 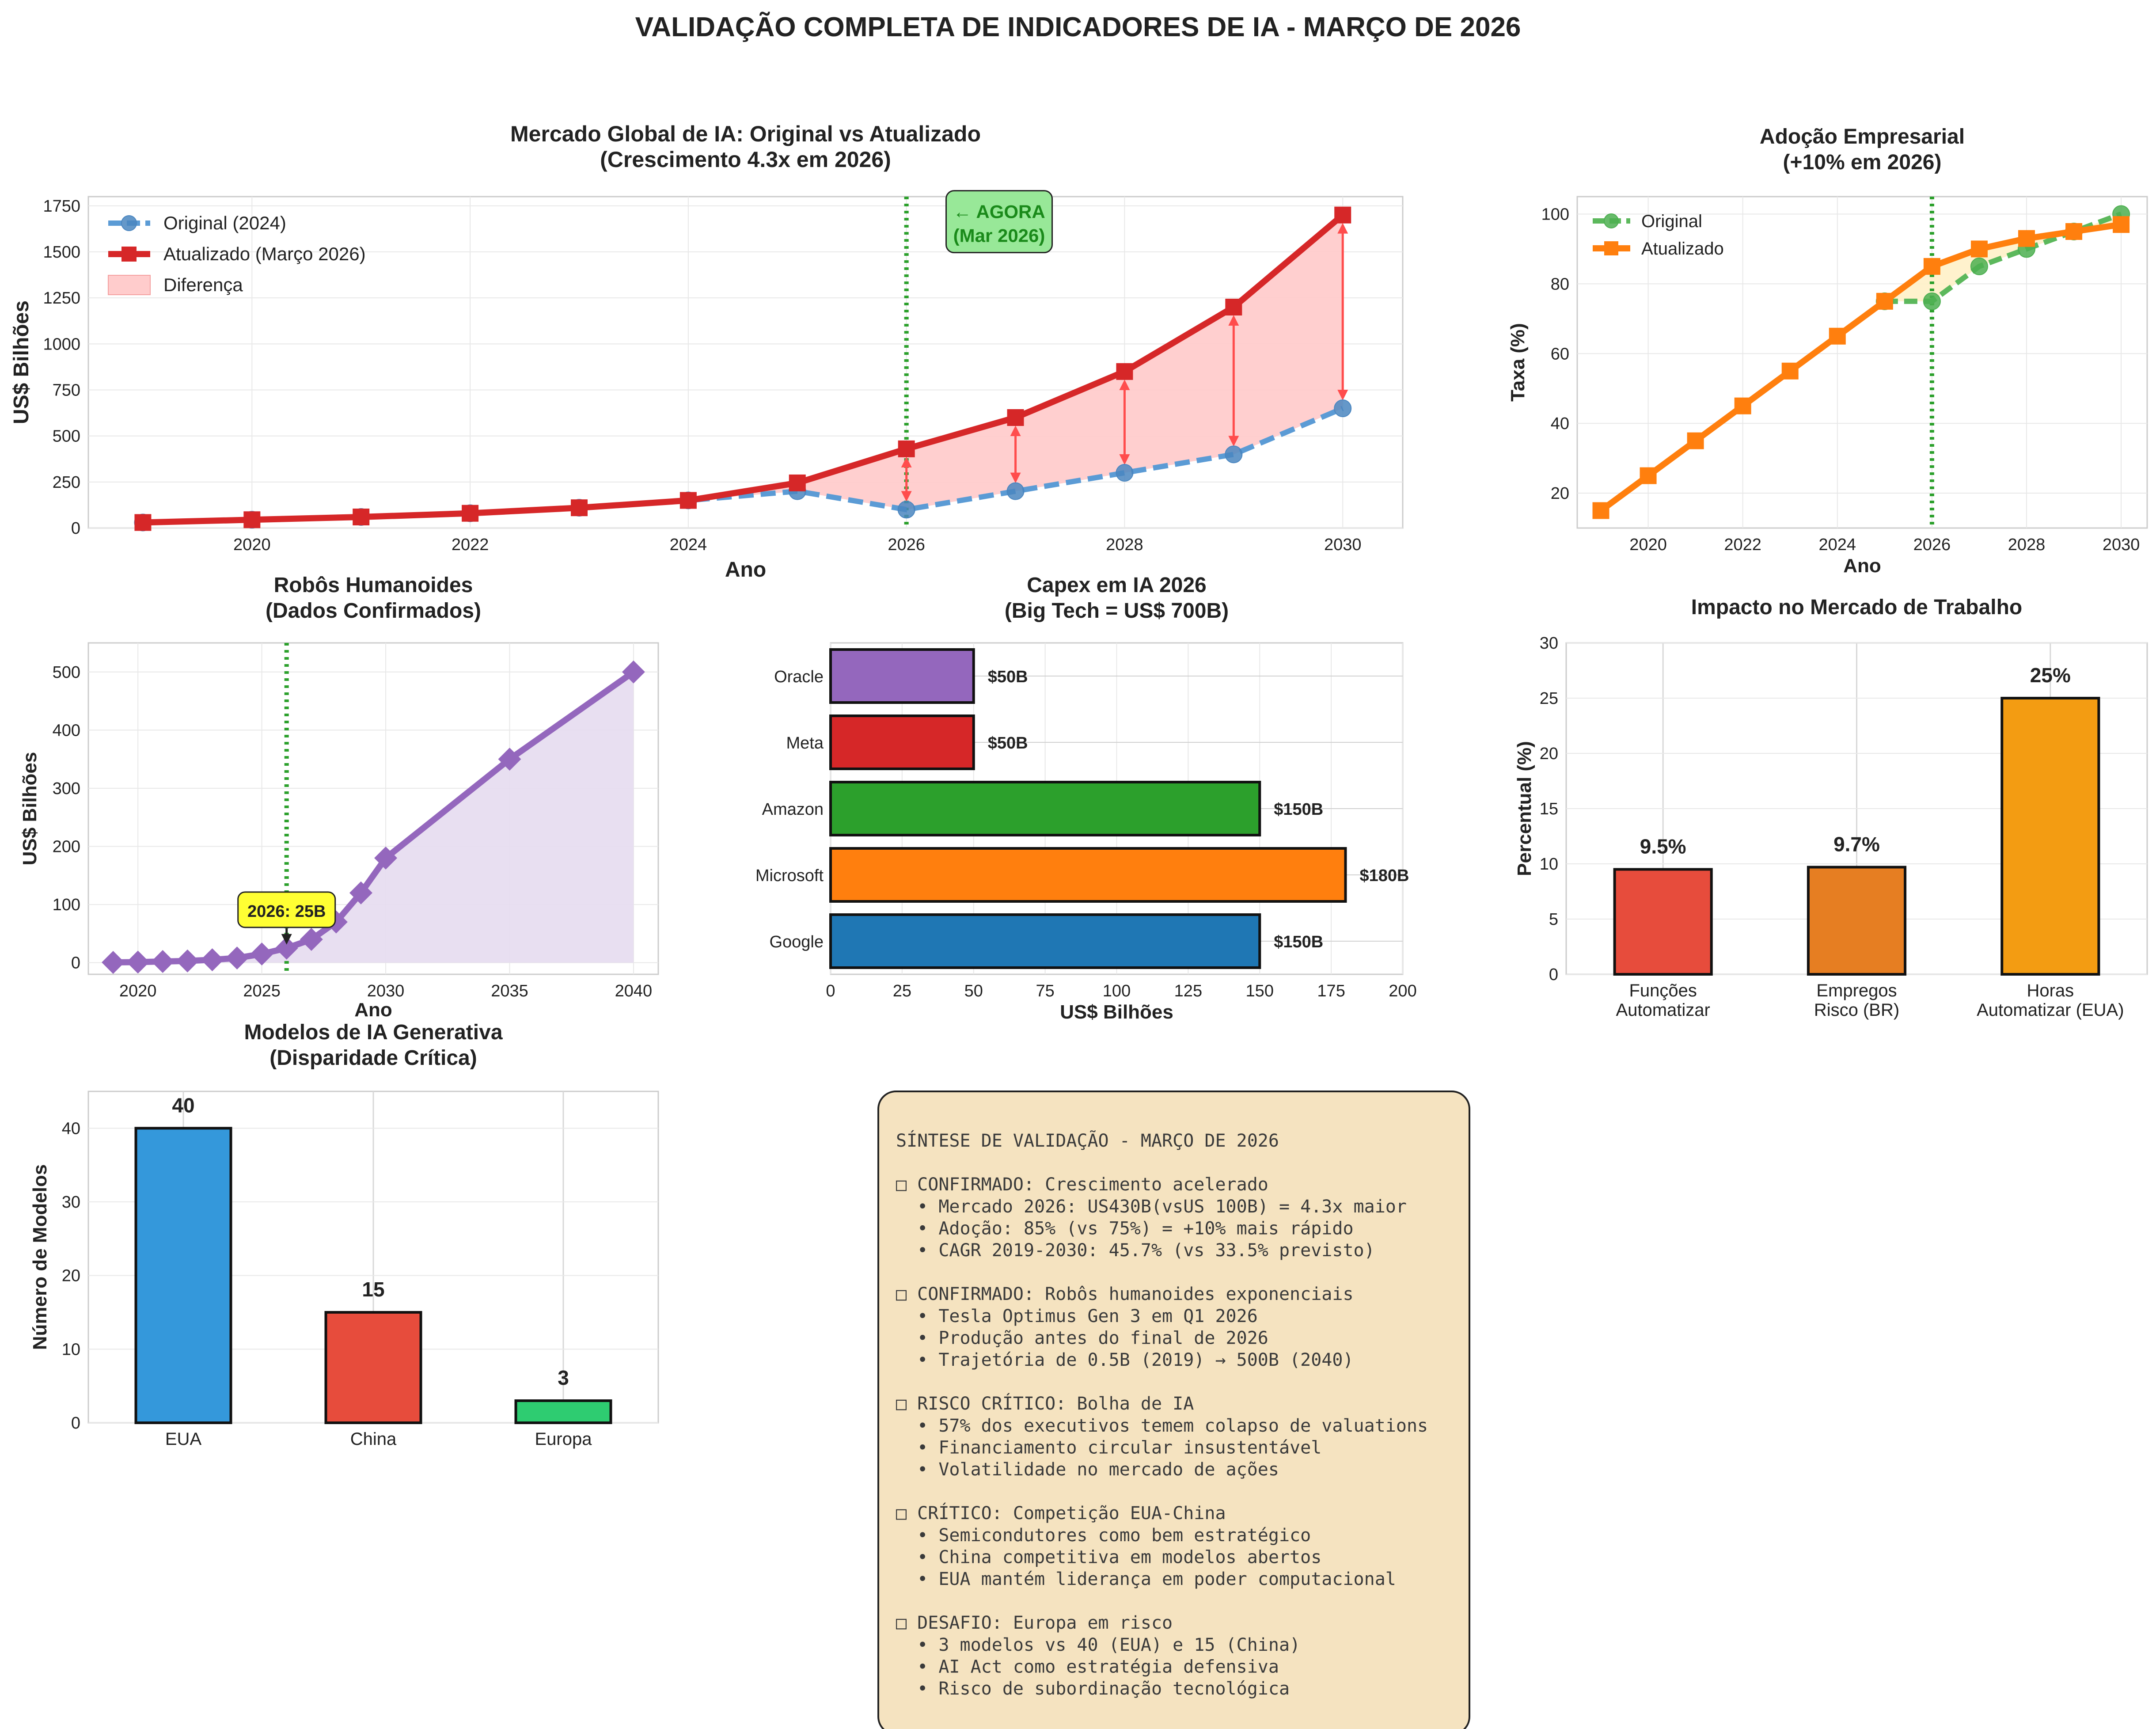 What do you see at coordinates (71, 1349) in the screenshot?
I see `models-ytick: 10` at bounding box center [71, 1349].